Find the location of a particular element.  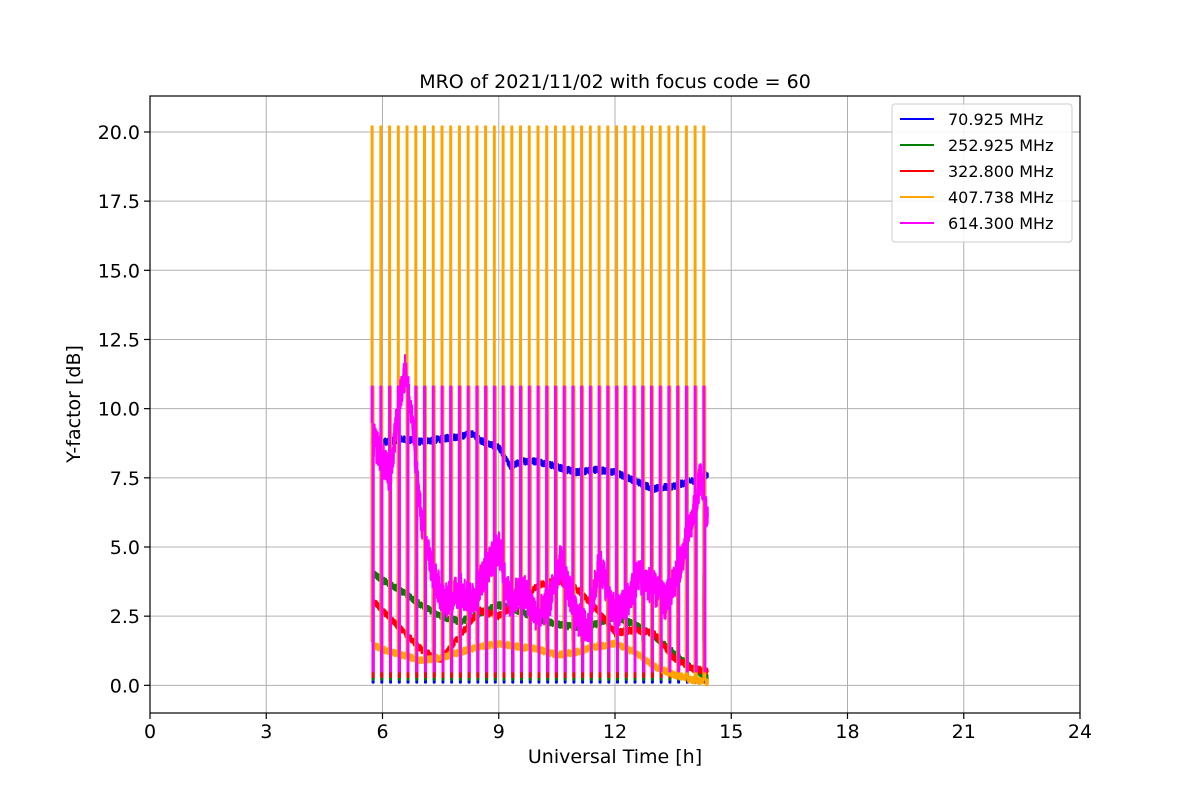

y-tick-label: 10.0 is located at coordinates (119, 410).